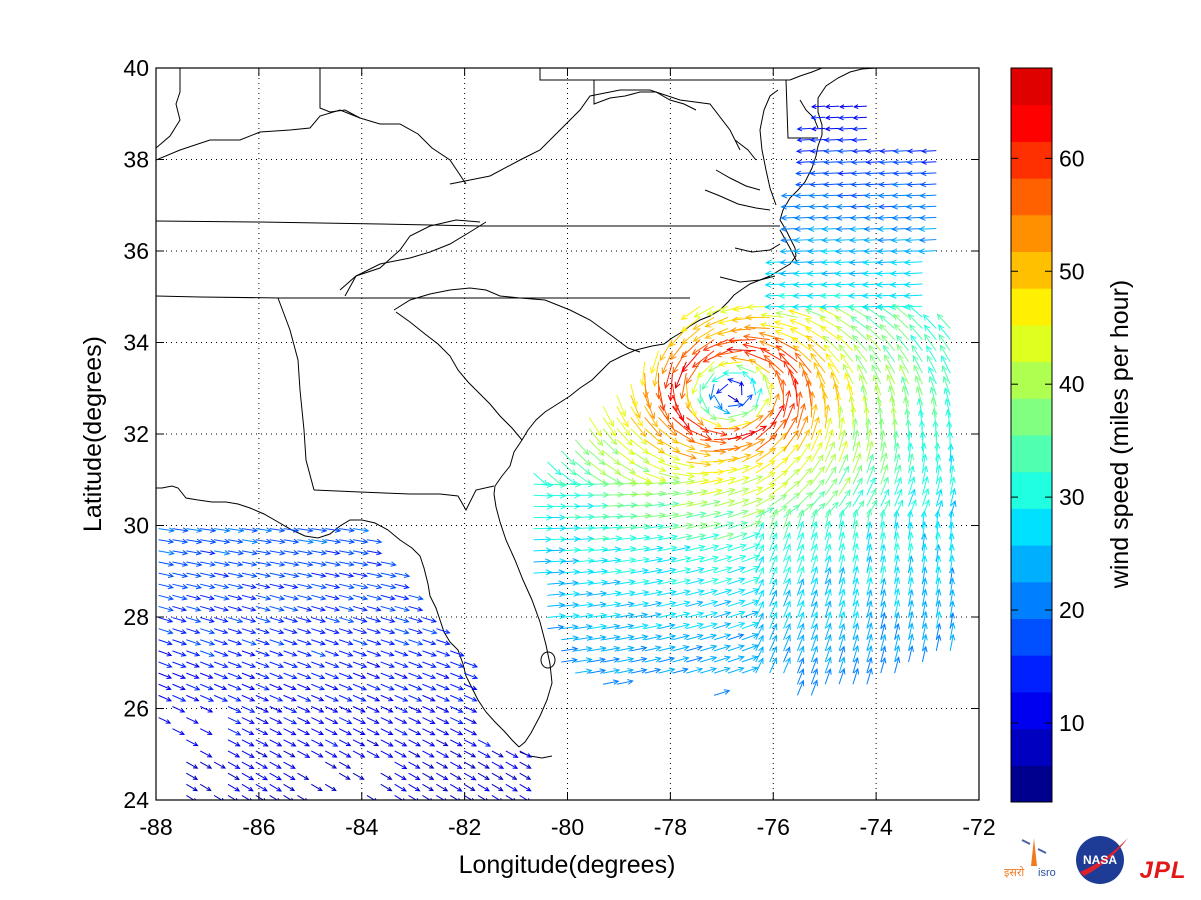 The image size is (1201, 900). I want to click on y-tick-label: 28, so click(136, 617).